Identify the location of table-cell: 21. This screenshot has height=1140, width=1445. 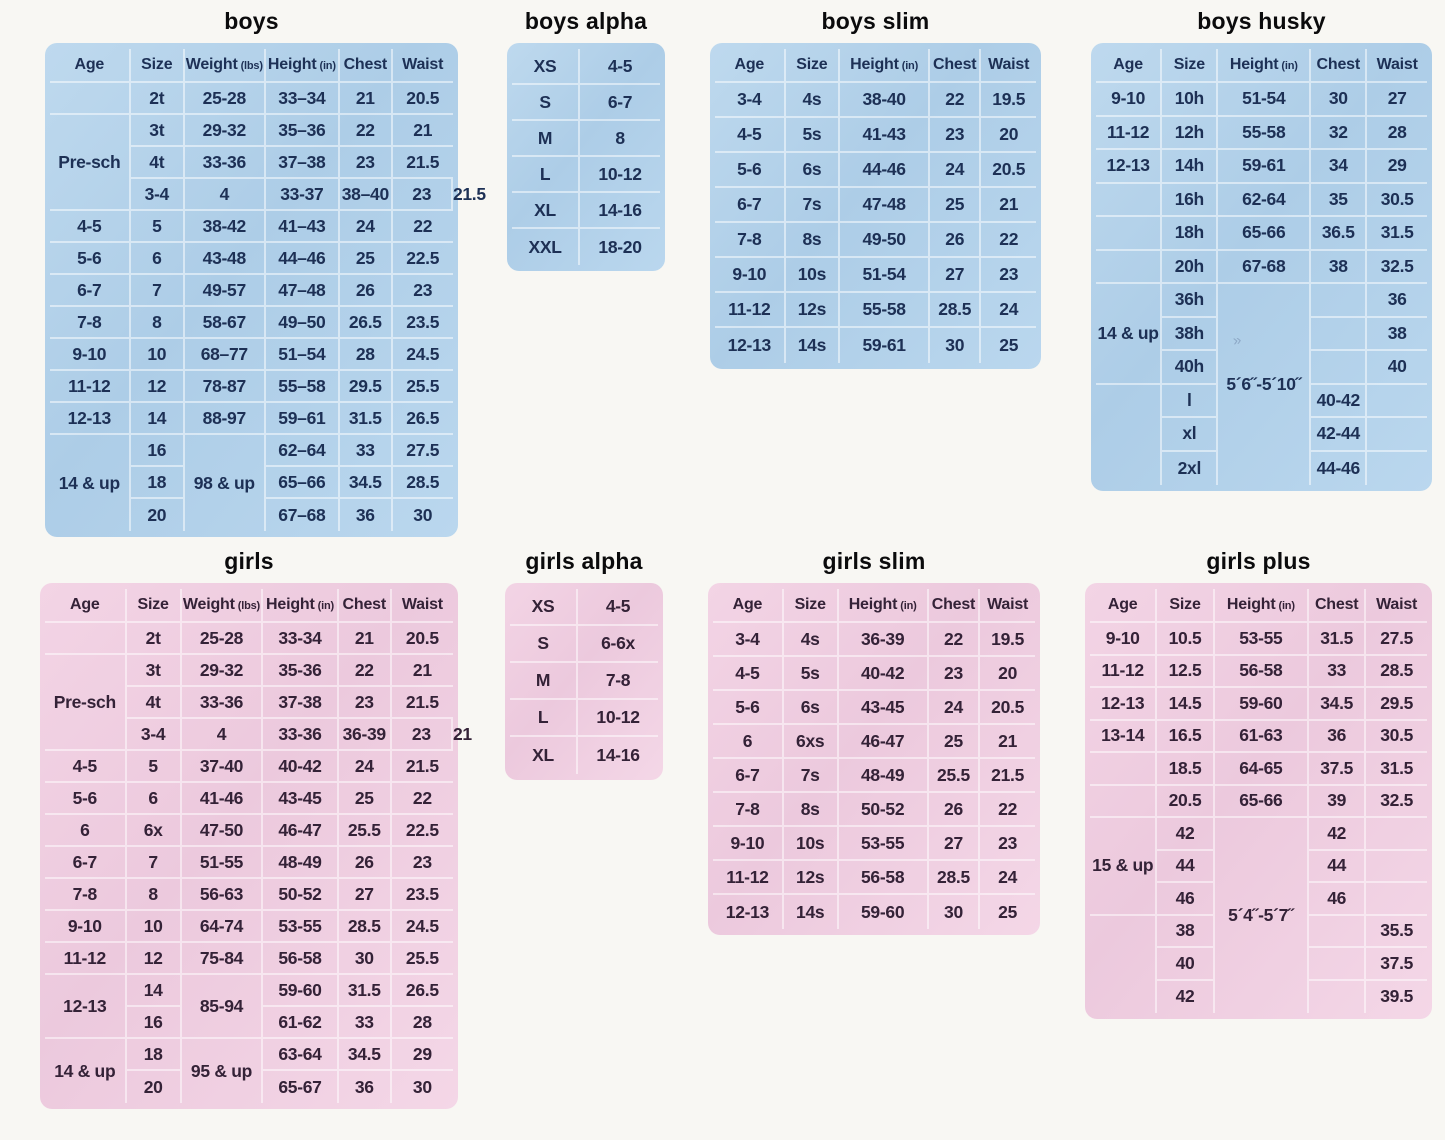
(365, 639).